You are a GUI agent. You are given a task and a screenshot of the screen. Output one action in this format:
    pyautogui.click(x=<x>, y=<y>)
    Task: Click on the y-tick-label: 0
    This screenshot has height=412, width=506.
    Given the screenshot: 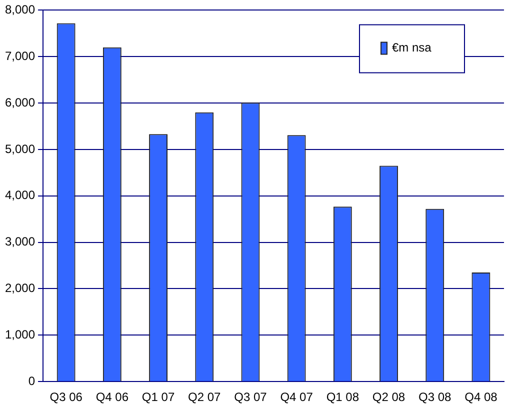 What is the action you would take?
    pyautogui.click(x=32, y=381)
    